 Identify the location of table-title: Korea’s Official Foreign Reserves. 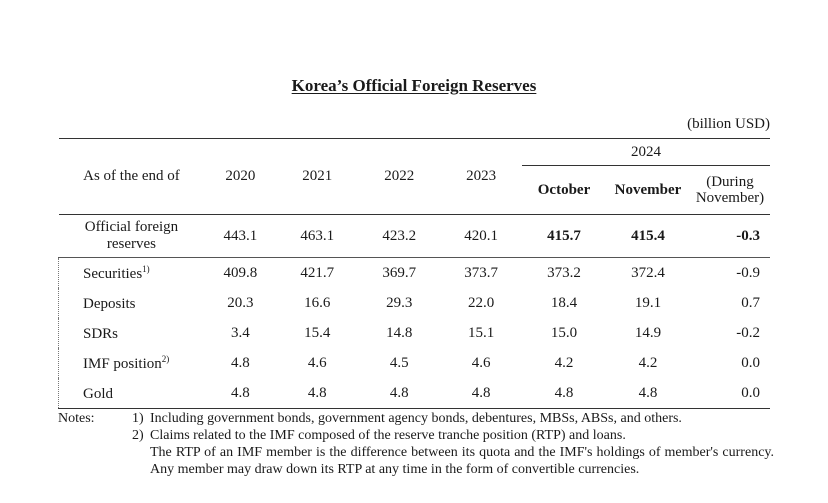
(414, 85).